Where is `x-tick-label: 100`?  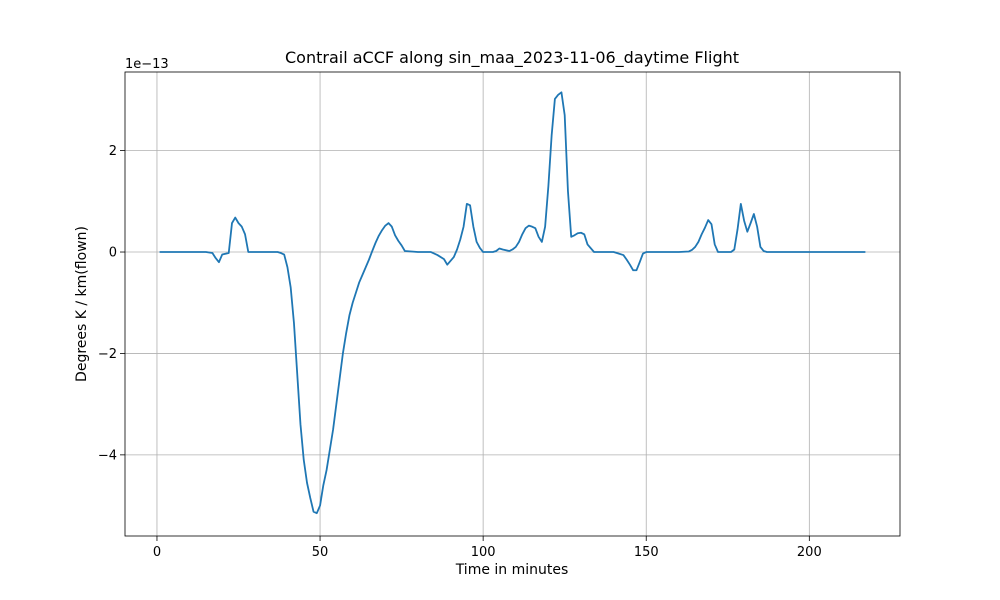
x-tick-label: 100 is located at coordinates (483, 552).